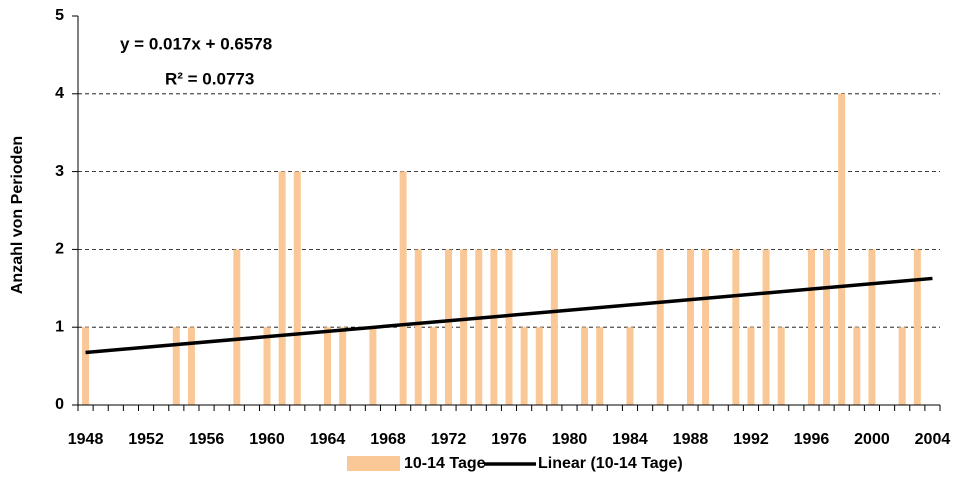  Describe the element at coordinates (267, 439) in the screenshot. I see `x-tick-label: 1960` at that location.